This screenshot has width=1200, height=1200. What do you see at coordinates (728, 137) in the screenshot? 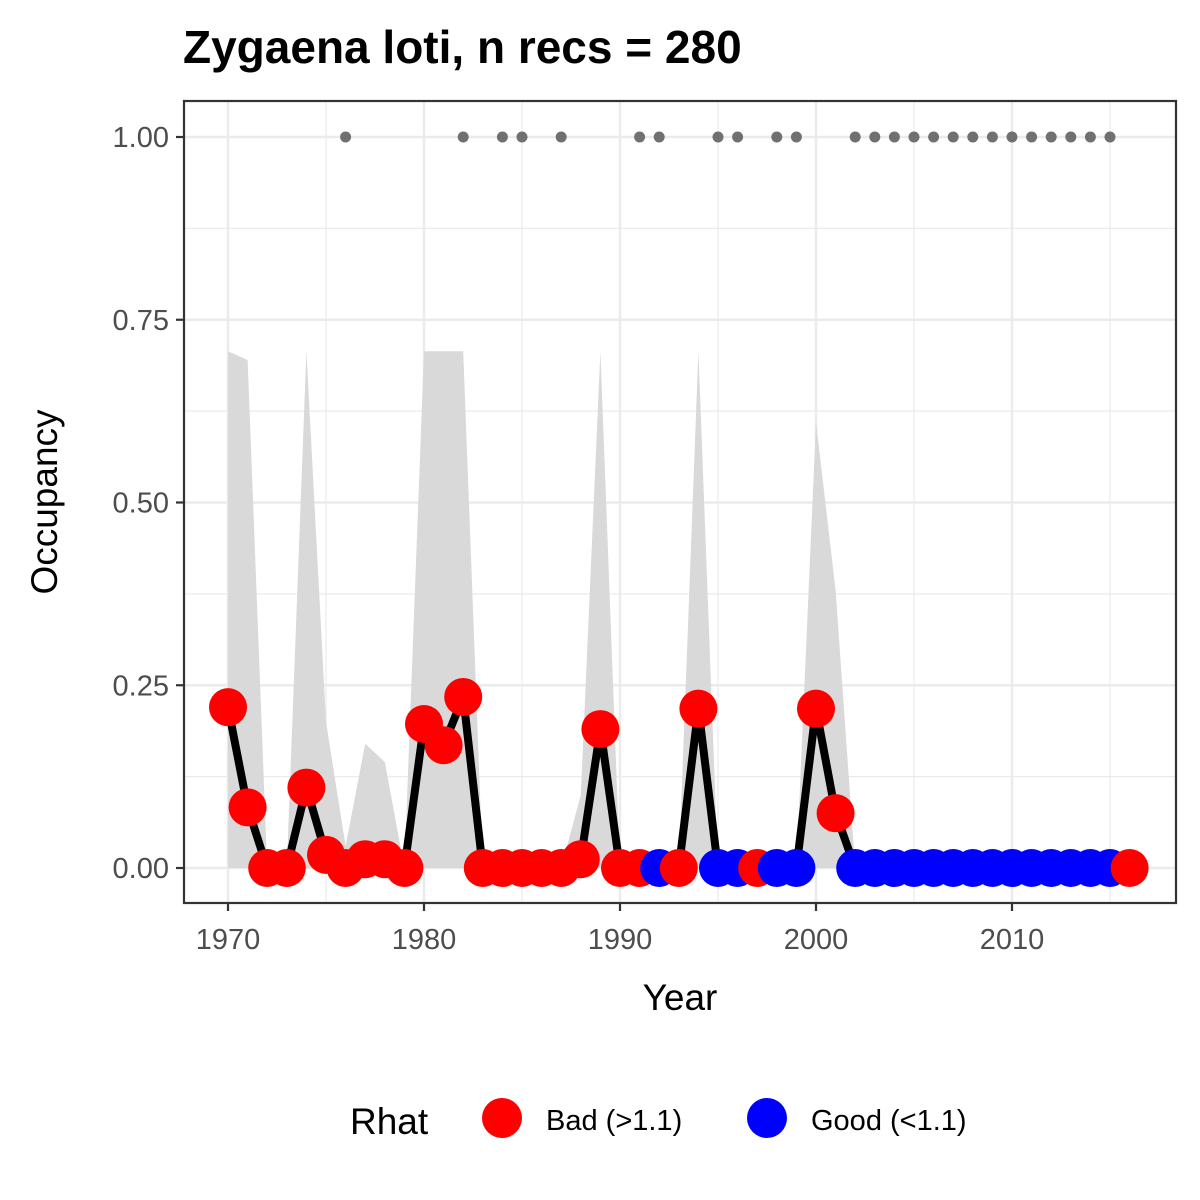
I see `record-points` at bounding box center [728, 137].